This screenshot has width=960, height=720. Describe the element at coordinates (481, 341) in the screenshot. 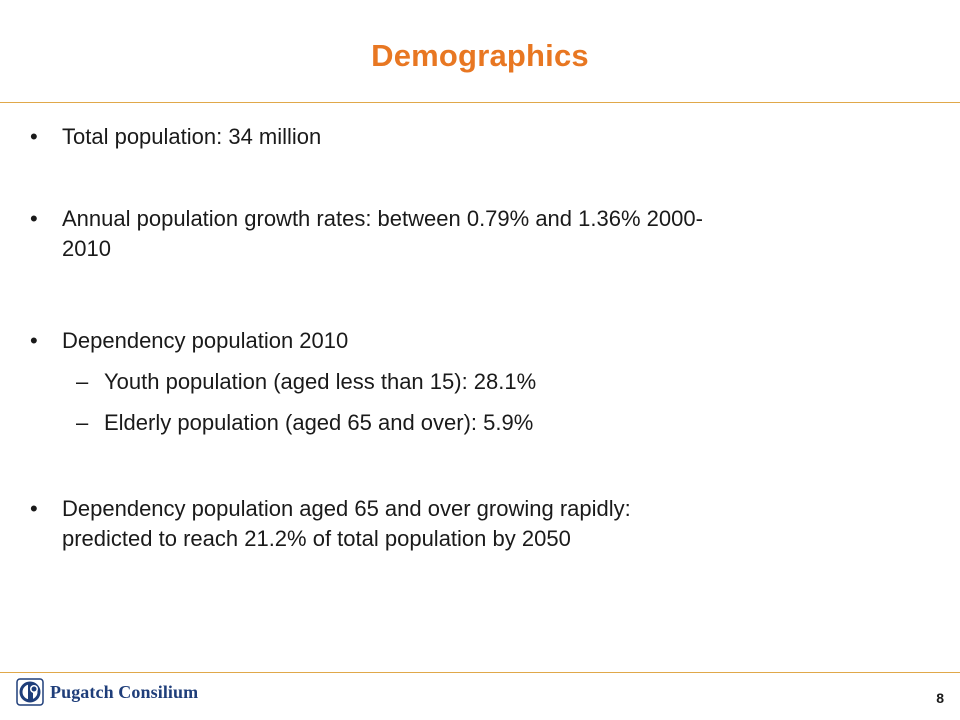

I see `bullet-dependency-2010: • Dependency population 2010` at that location.